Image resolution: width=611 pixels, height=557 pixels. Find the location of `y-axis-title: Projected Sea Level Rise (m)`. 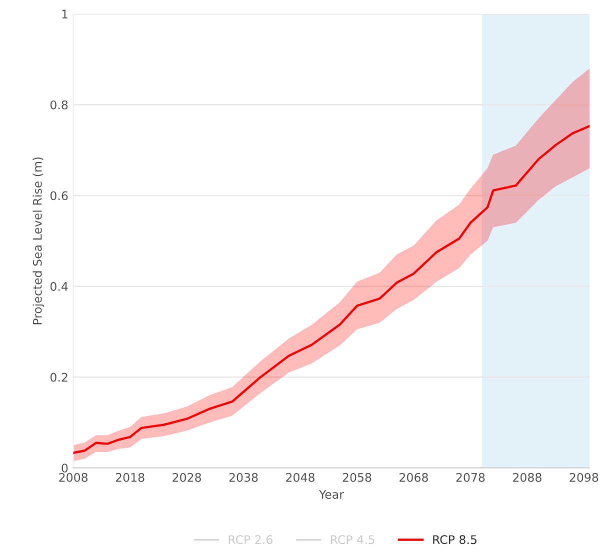

y-axis-title: Projected Sea Level Rise (m) is located at coordinates (38, 240).